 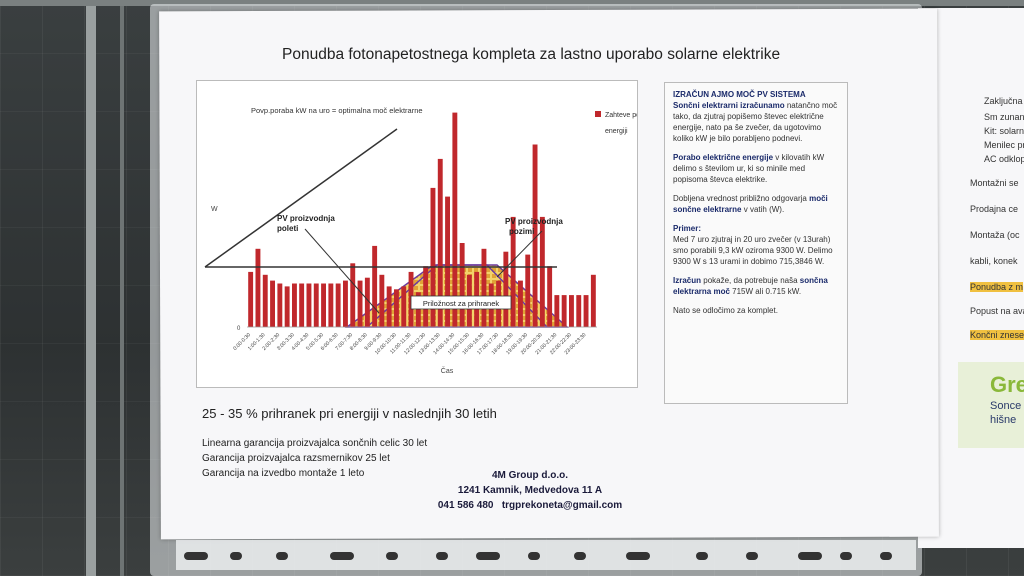 What do you see at coordinates (1007, 384) in the screenshot?
I see `green-banner-title: Gre` at bounding box center [1007, 384].